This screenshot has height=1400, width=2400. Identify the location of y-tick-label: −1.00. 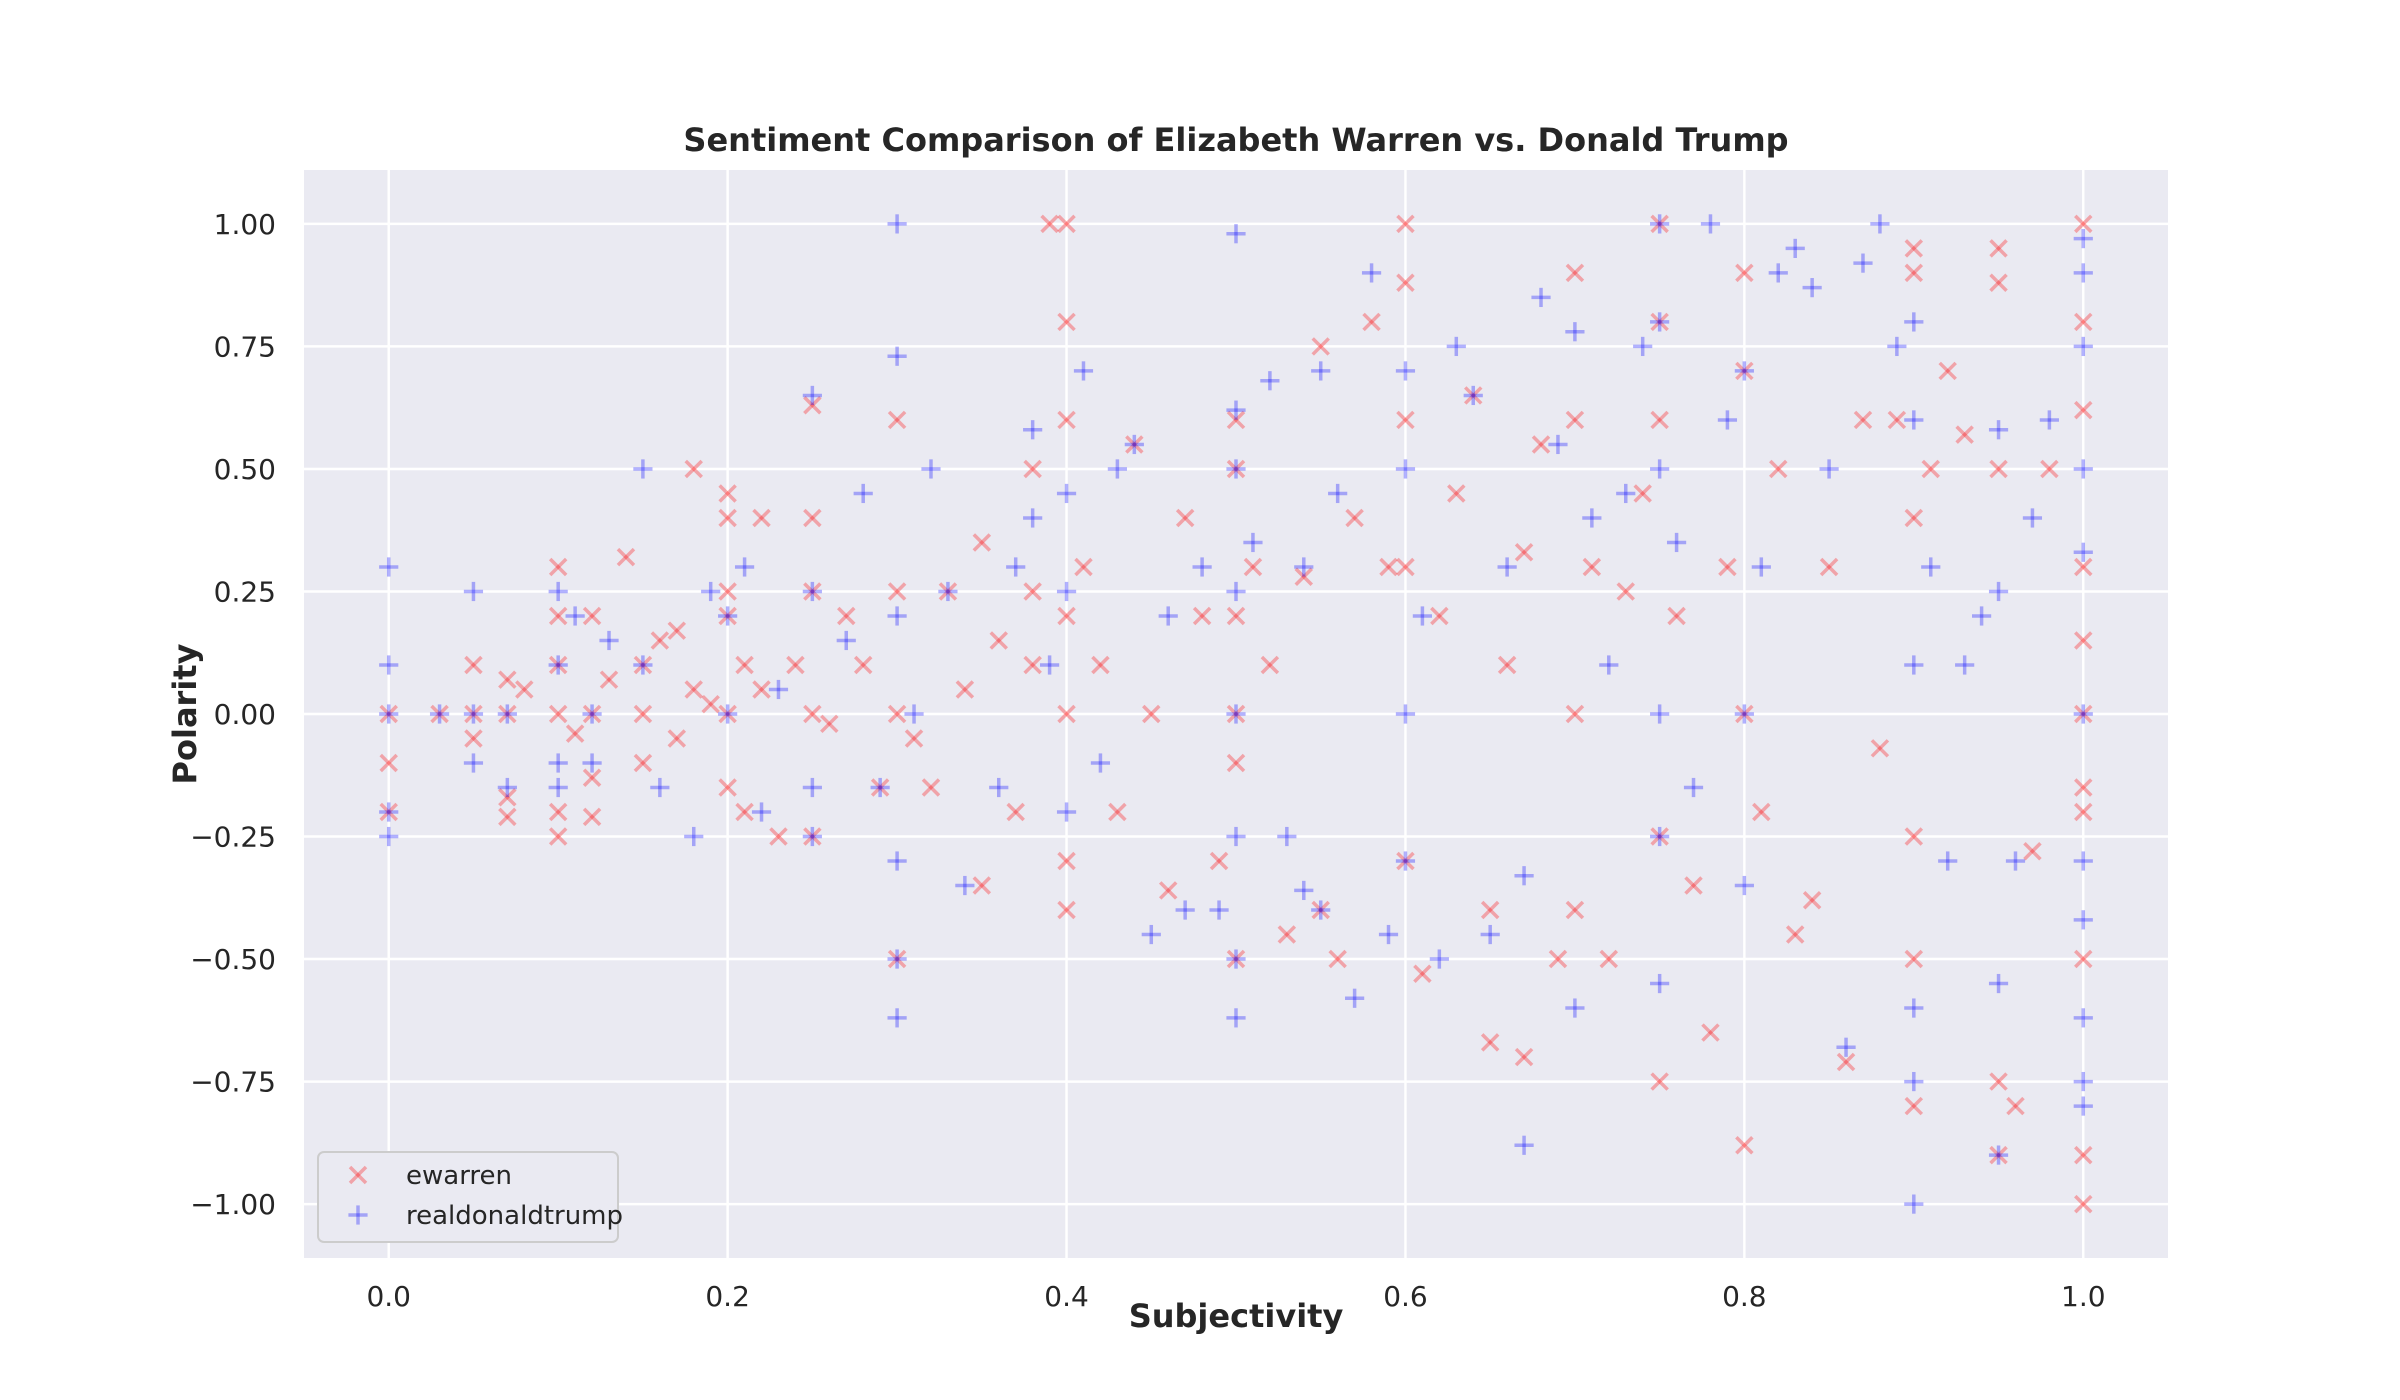
(233, 1204).